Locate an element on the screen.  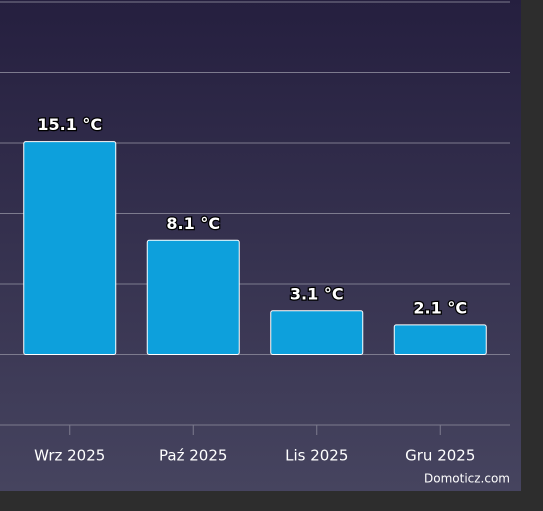
value-label: 2.1 °C is located at coordinates (440, 307).